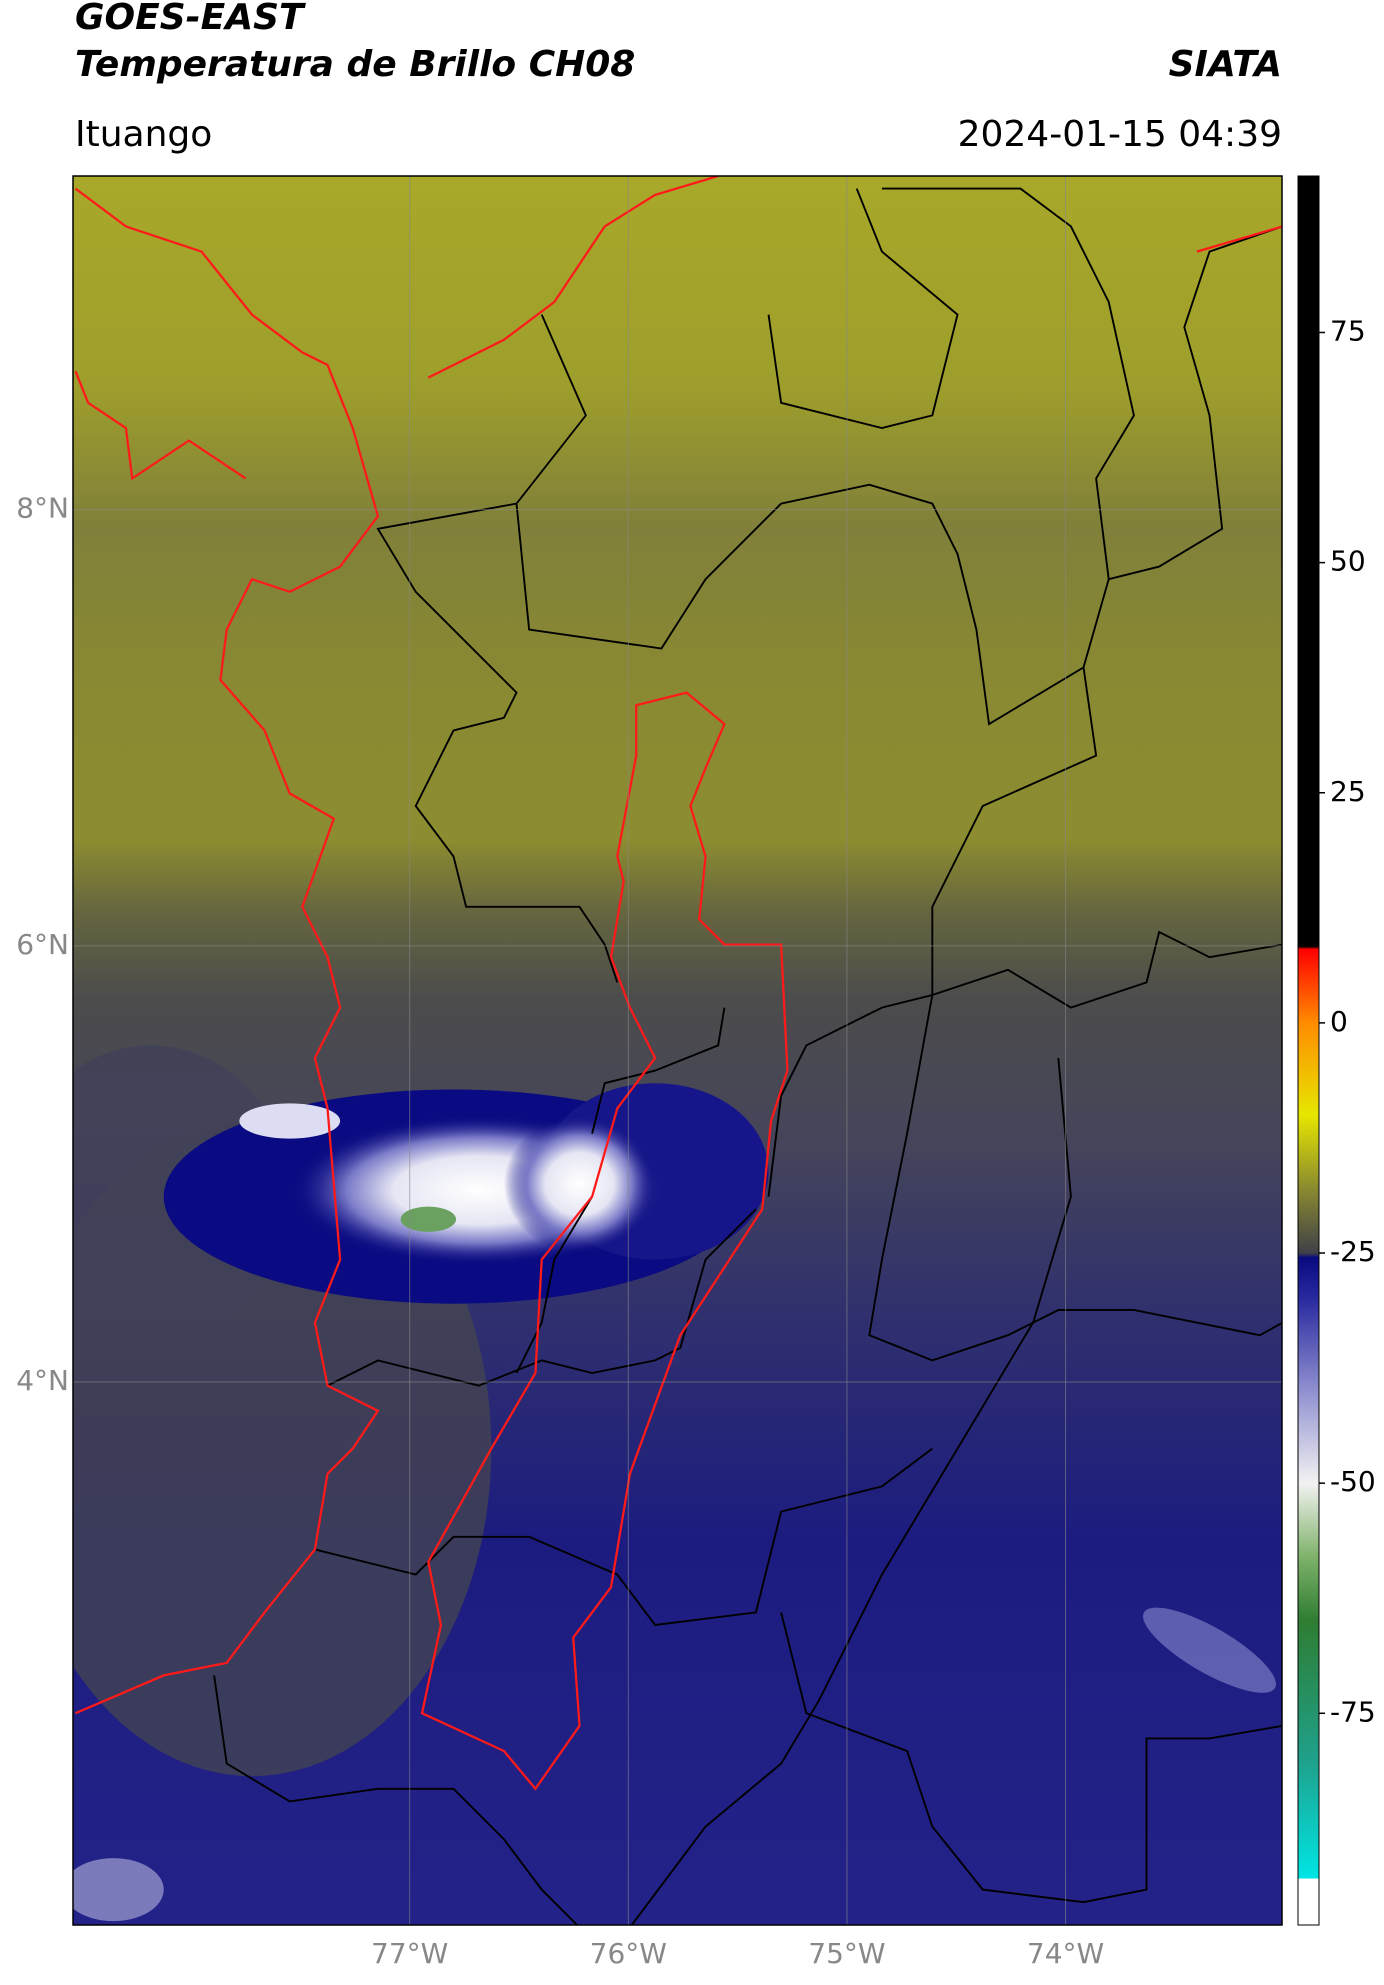 This screenshot has height=1985, width=1384. Describe the element at coordinates (1353, 1251) in the screenshot. I see `colorbar-tick-label: -25` at that location.